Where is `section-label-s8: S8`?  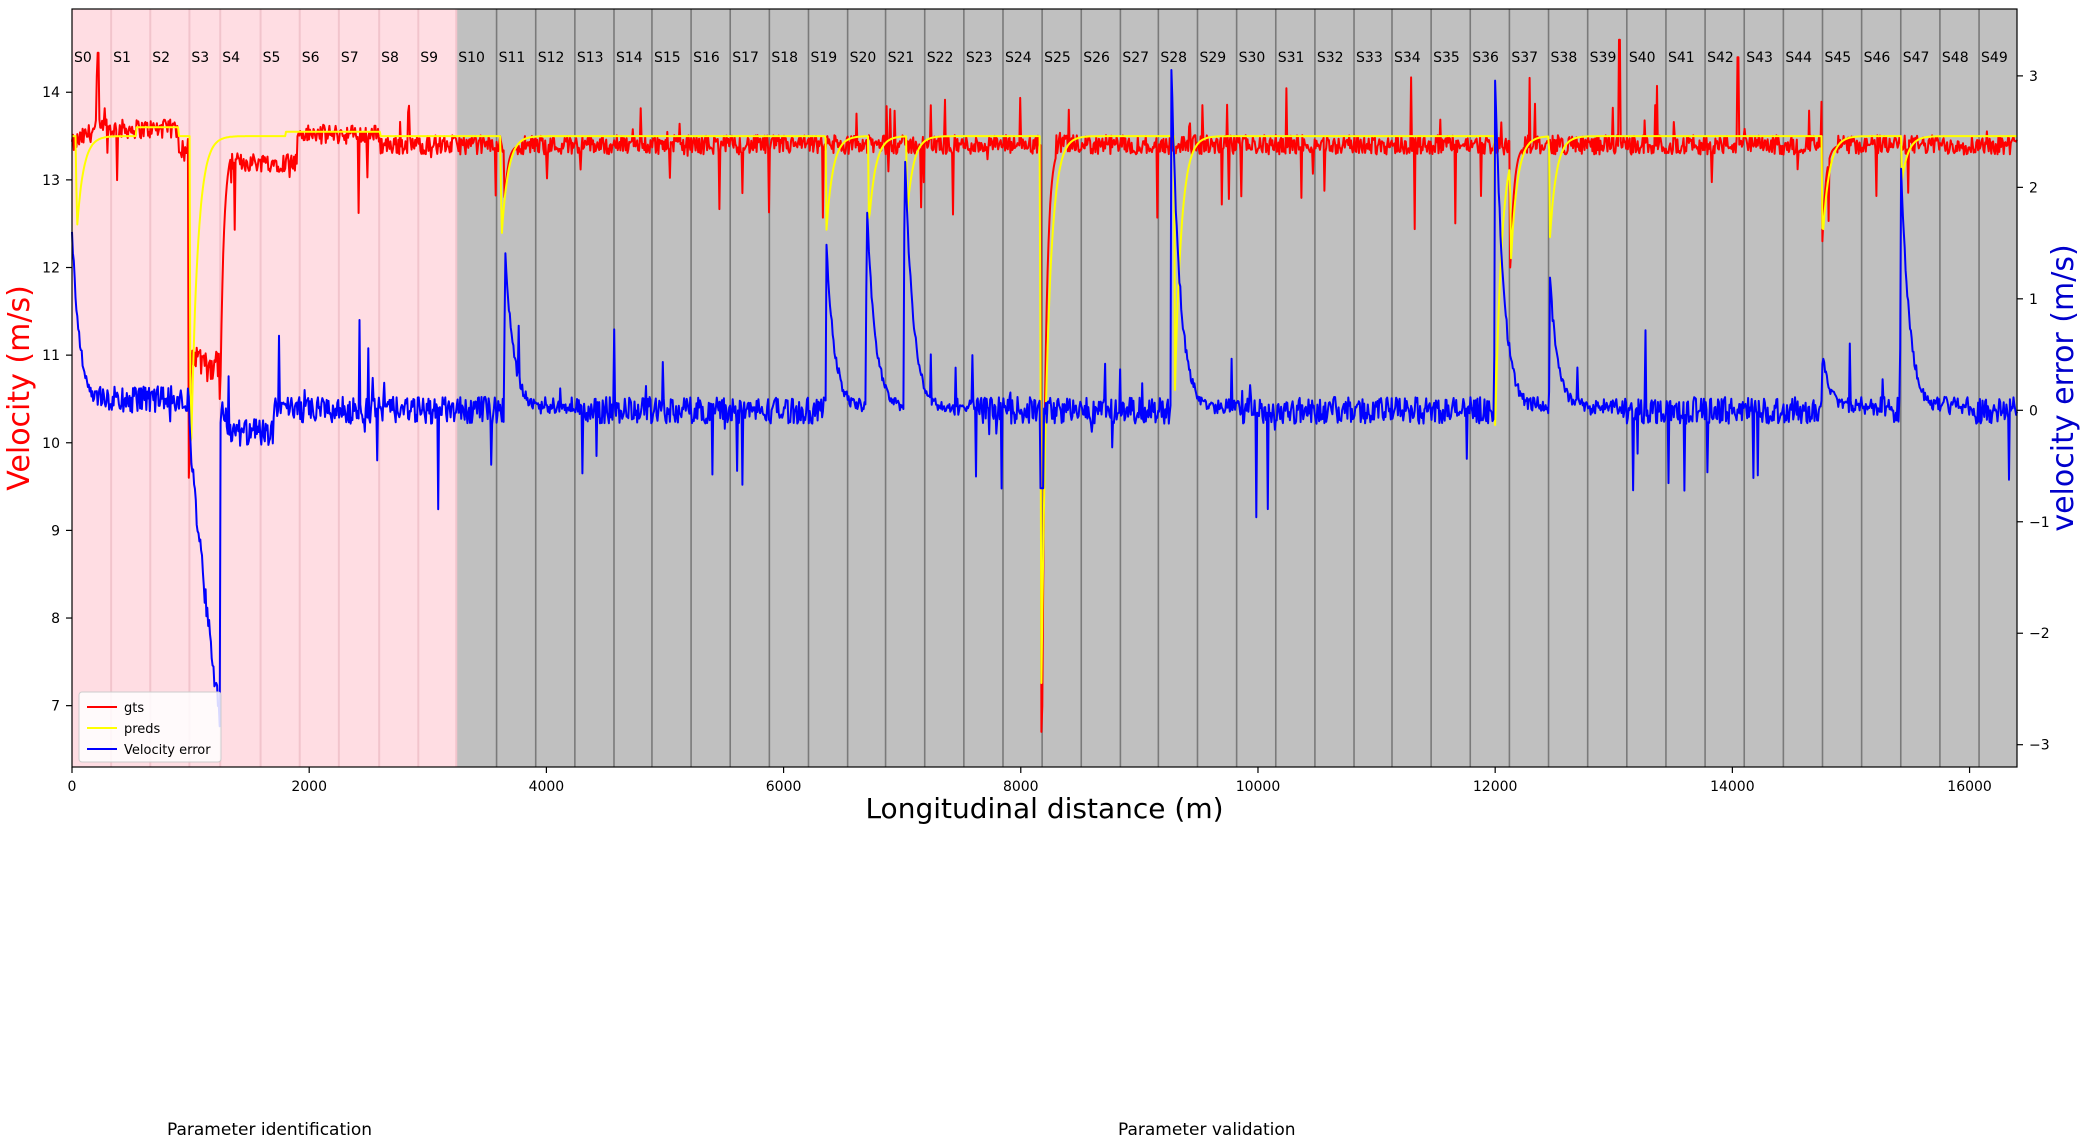 section-label-s8: S8 is located at coordinates (390, 58).